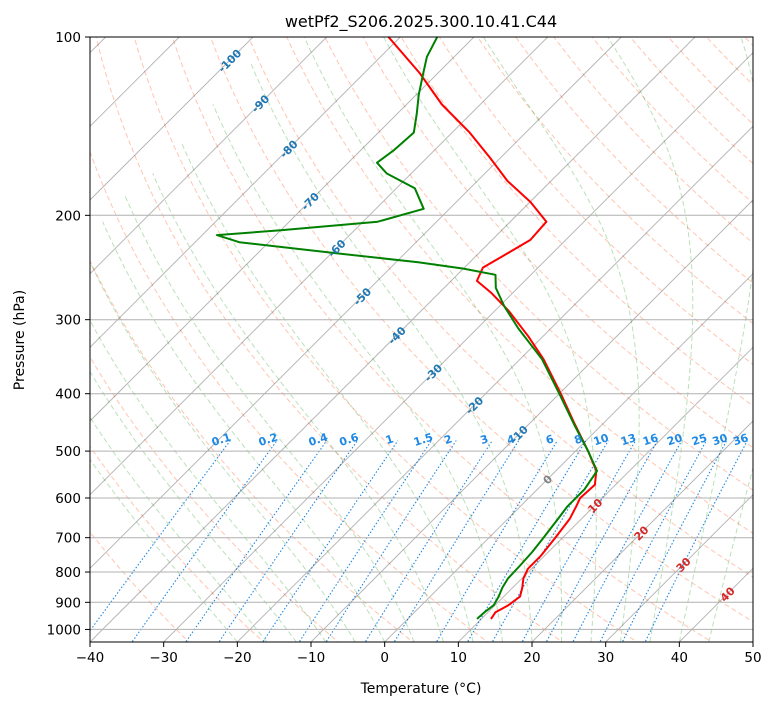 This screenshot has width=775, height=708. Describe the element at coordinates (605, 658) in the screenshot. I see `x-tick-label: 30` at that location.